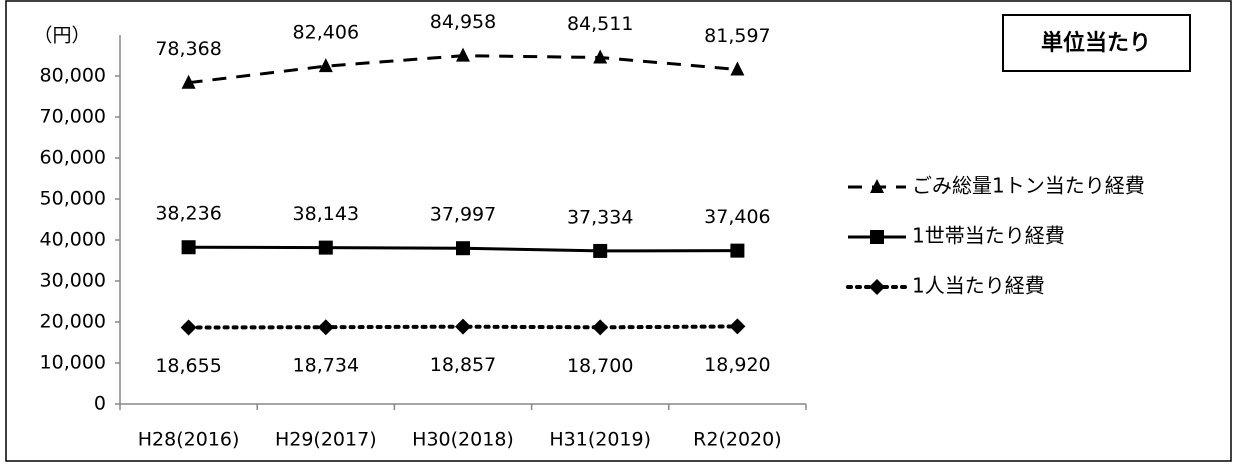  What do you see at coordinates (73, 281) in the screenshot?
I see `y-tick-label: 30,000` at bounding box center [73, 281].